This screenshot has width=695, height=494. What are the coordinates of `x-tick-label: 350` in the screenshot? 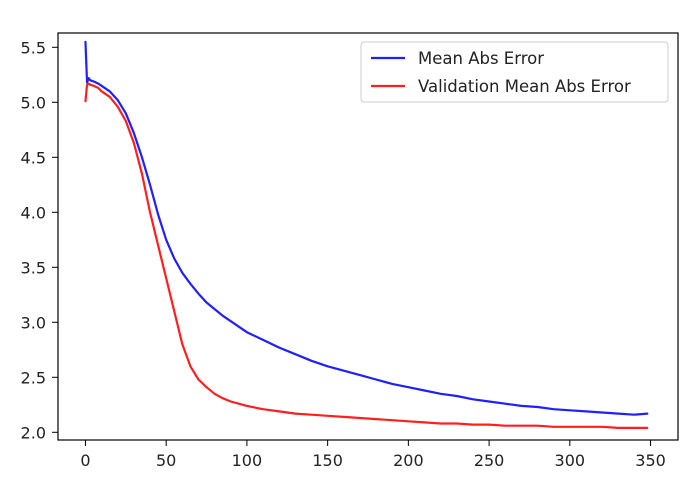 It's located at (650, 460).